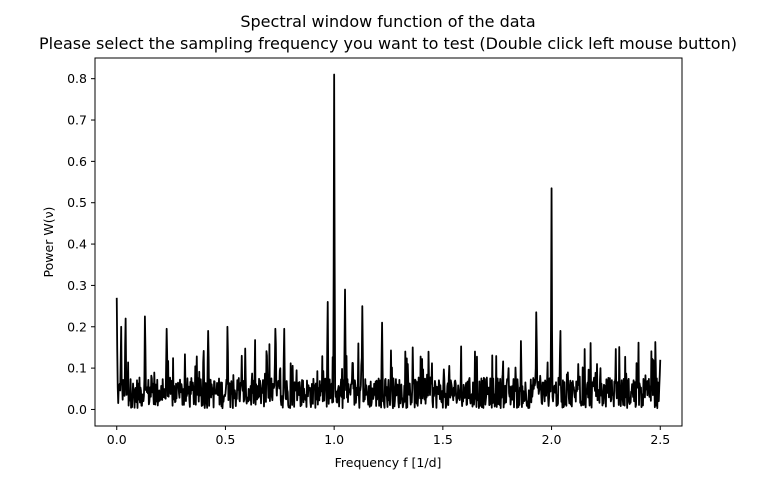 The width and height of the screenshot is (757, 480). Describe the element at coordinates (77, 285) in the screenshot. I see `y-tick-label: 0.3` at that location.